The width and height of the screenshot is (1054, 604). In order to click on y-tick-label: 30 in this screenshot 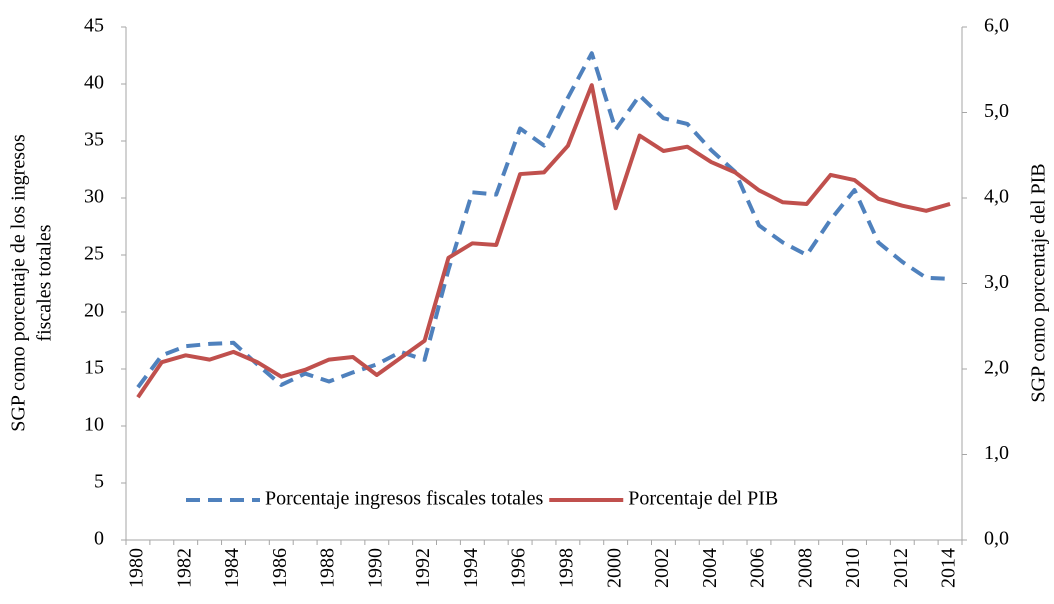, I will do `click(94, 197)`.